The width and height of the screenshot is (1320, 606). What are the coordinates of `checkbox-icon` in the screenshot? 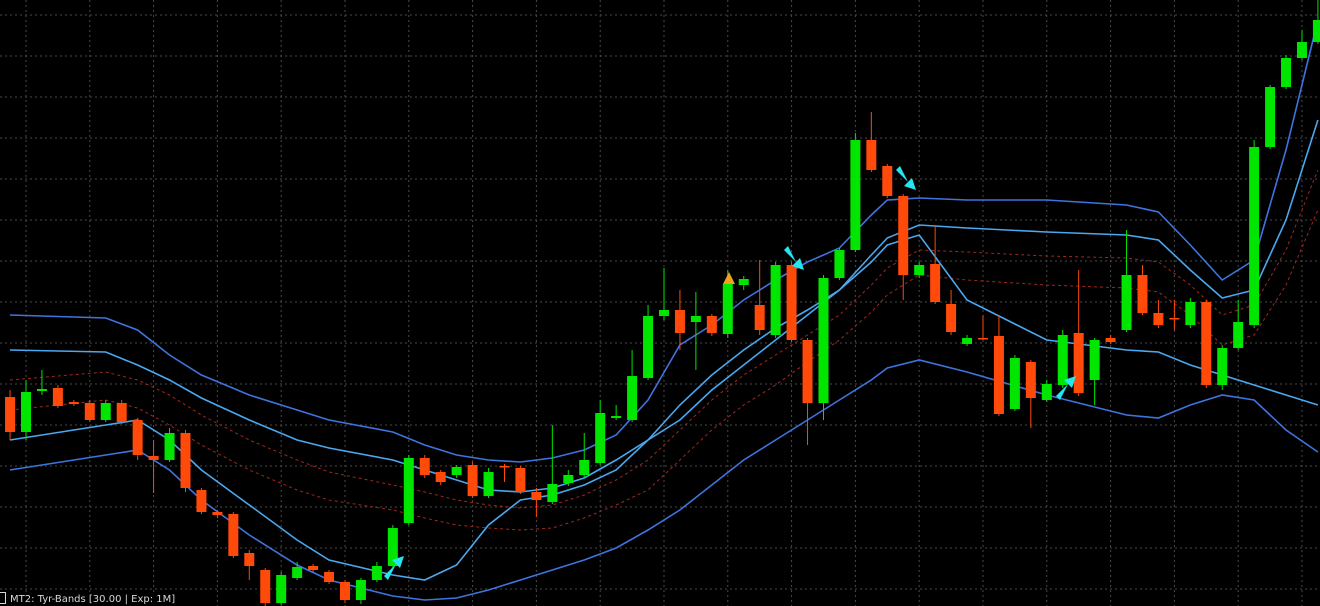 It's located at (3, 598).